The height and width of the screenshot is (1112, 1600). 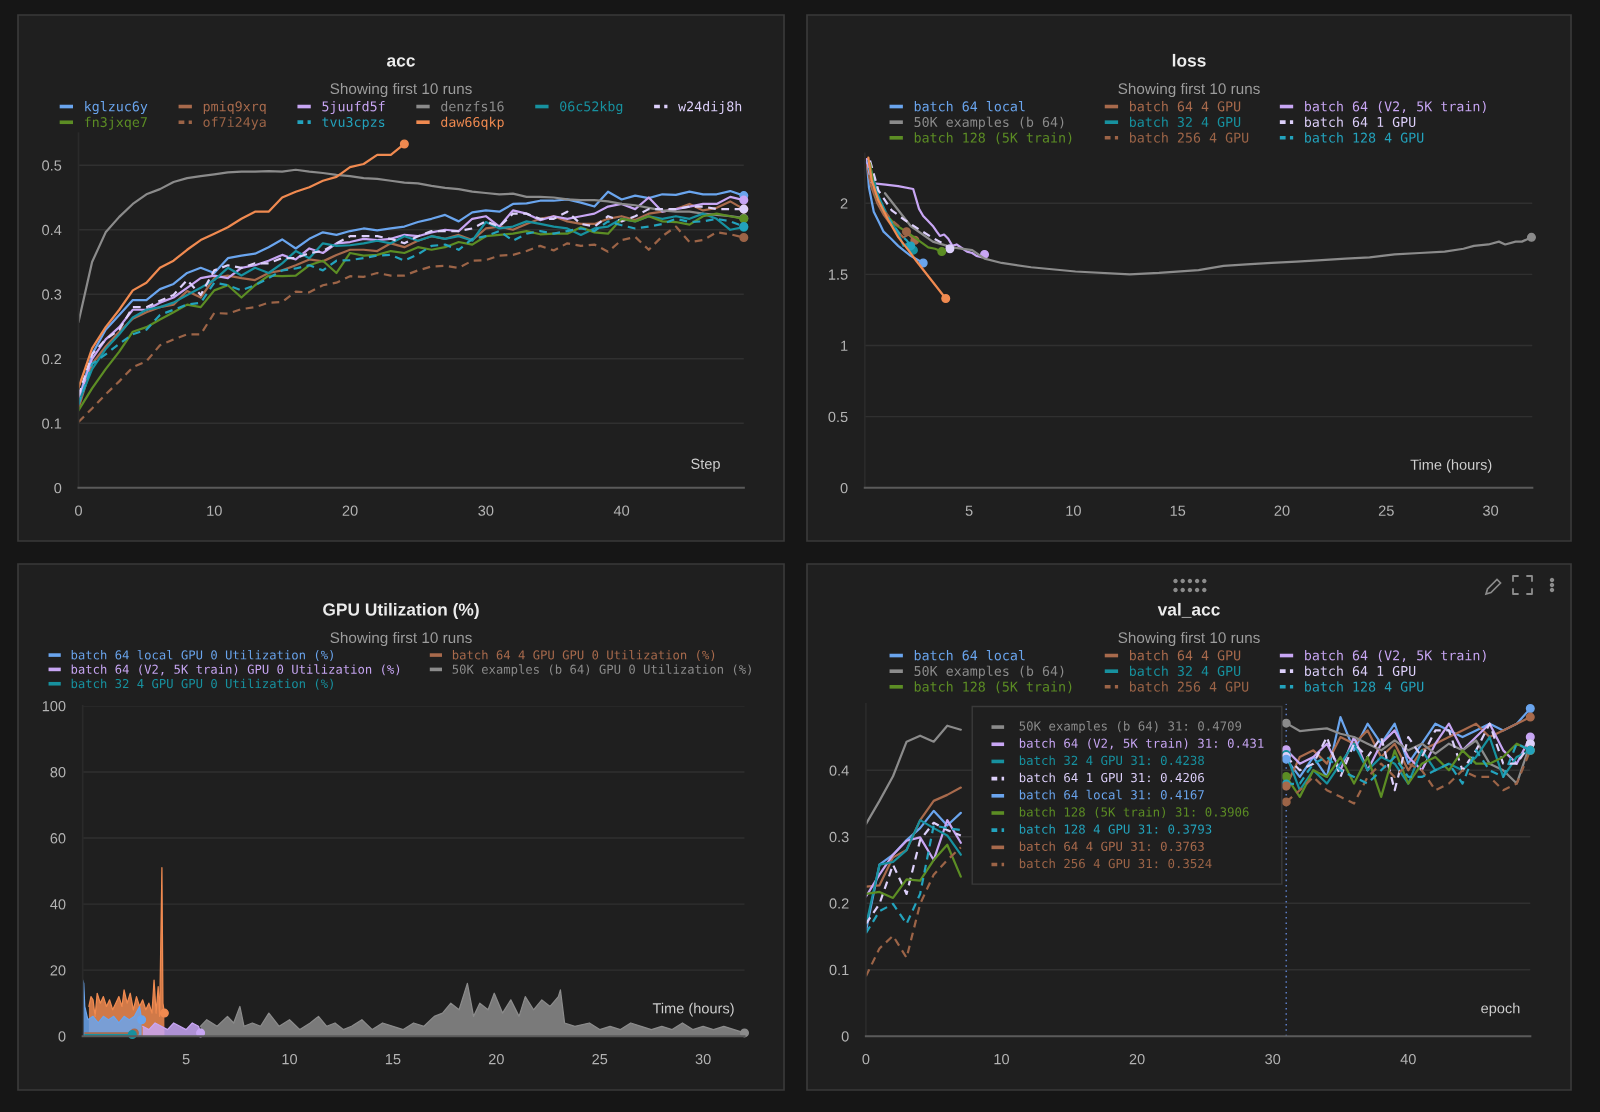 What do you see at coordinates (1115, 829) in the screenshot?
I see `annotation: batch 128 4 GPU 31: 0.3793` at bounding box center [1115, 829].